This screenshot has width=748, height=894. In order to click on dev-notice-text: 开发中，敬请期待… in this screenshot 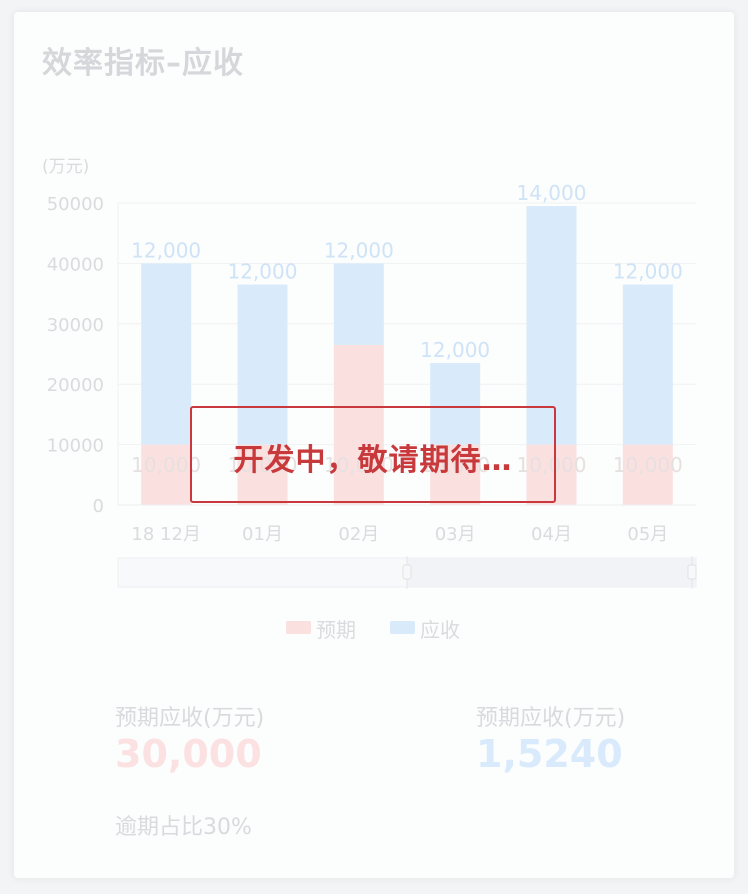, I will do `click(373, 457)`.